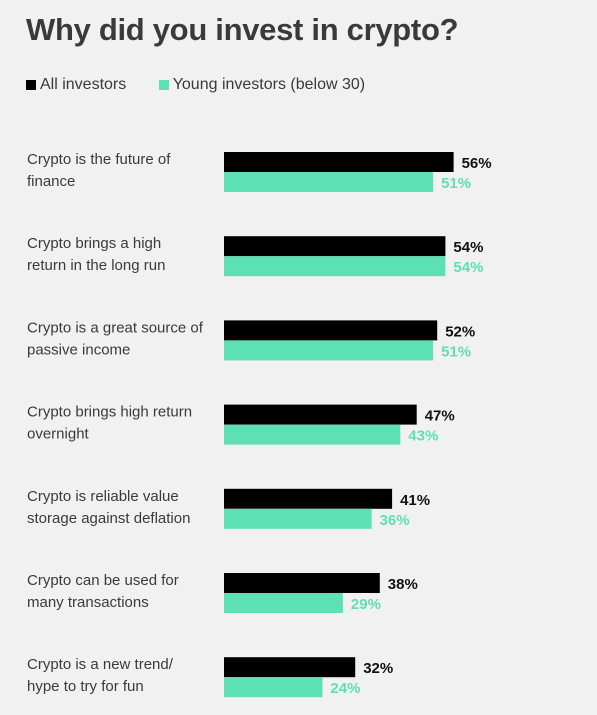 This screenshot has width=597, height=715. I want to click on bar-group: Crypto is the future of finance 56% 51%, so click(259, 171).